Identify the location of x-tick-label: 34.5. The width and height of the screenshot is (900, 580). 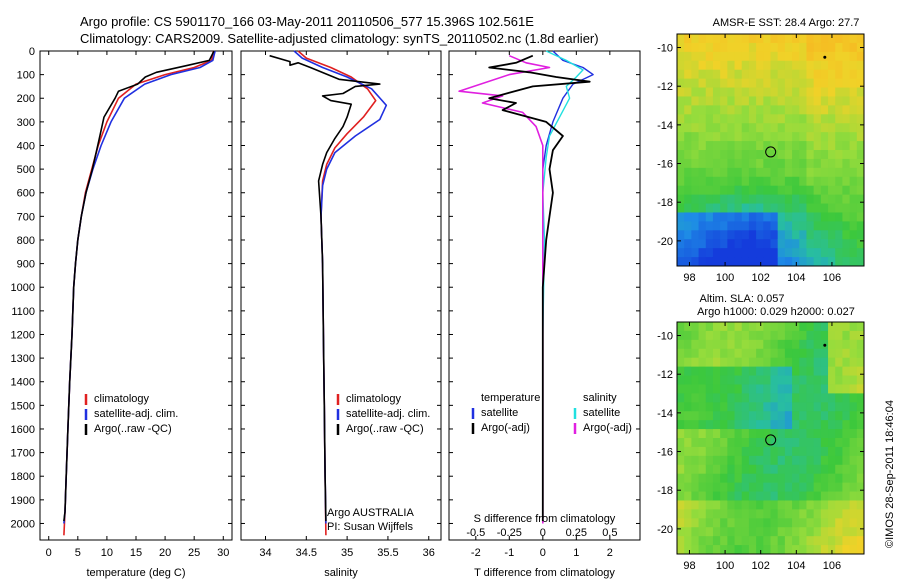
(306, 553).